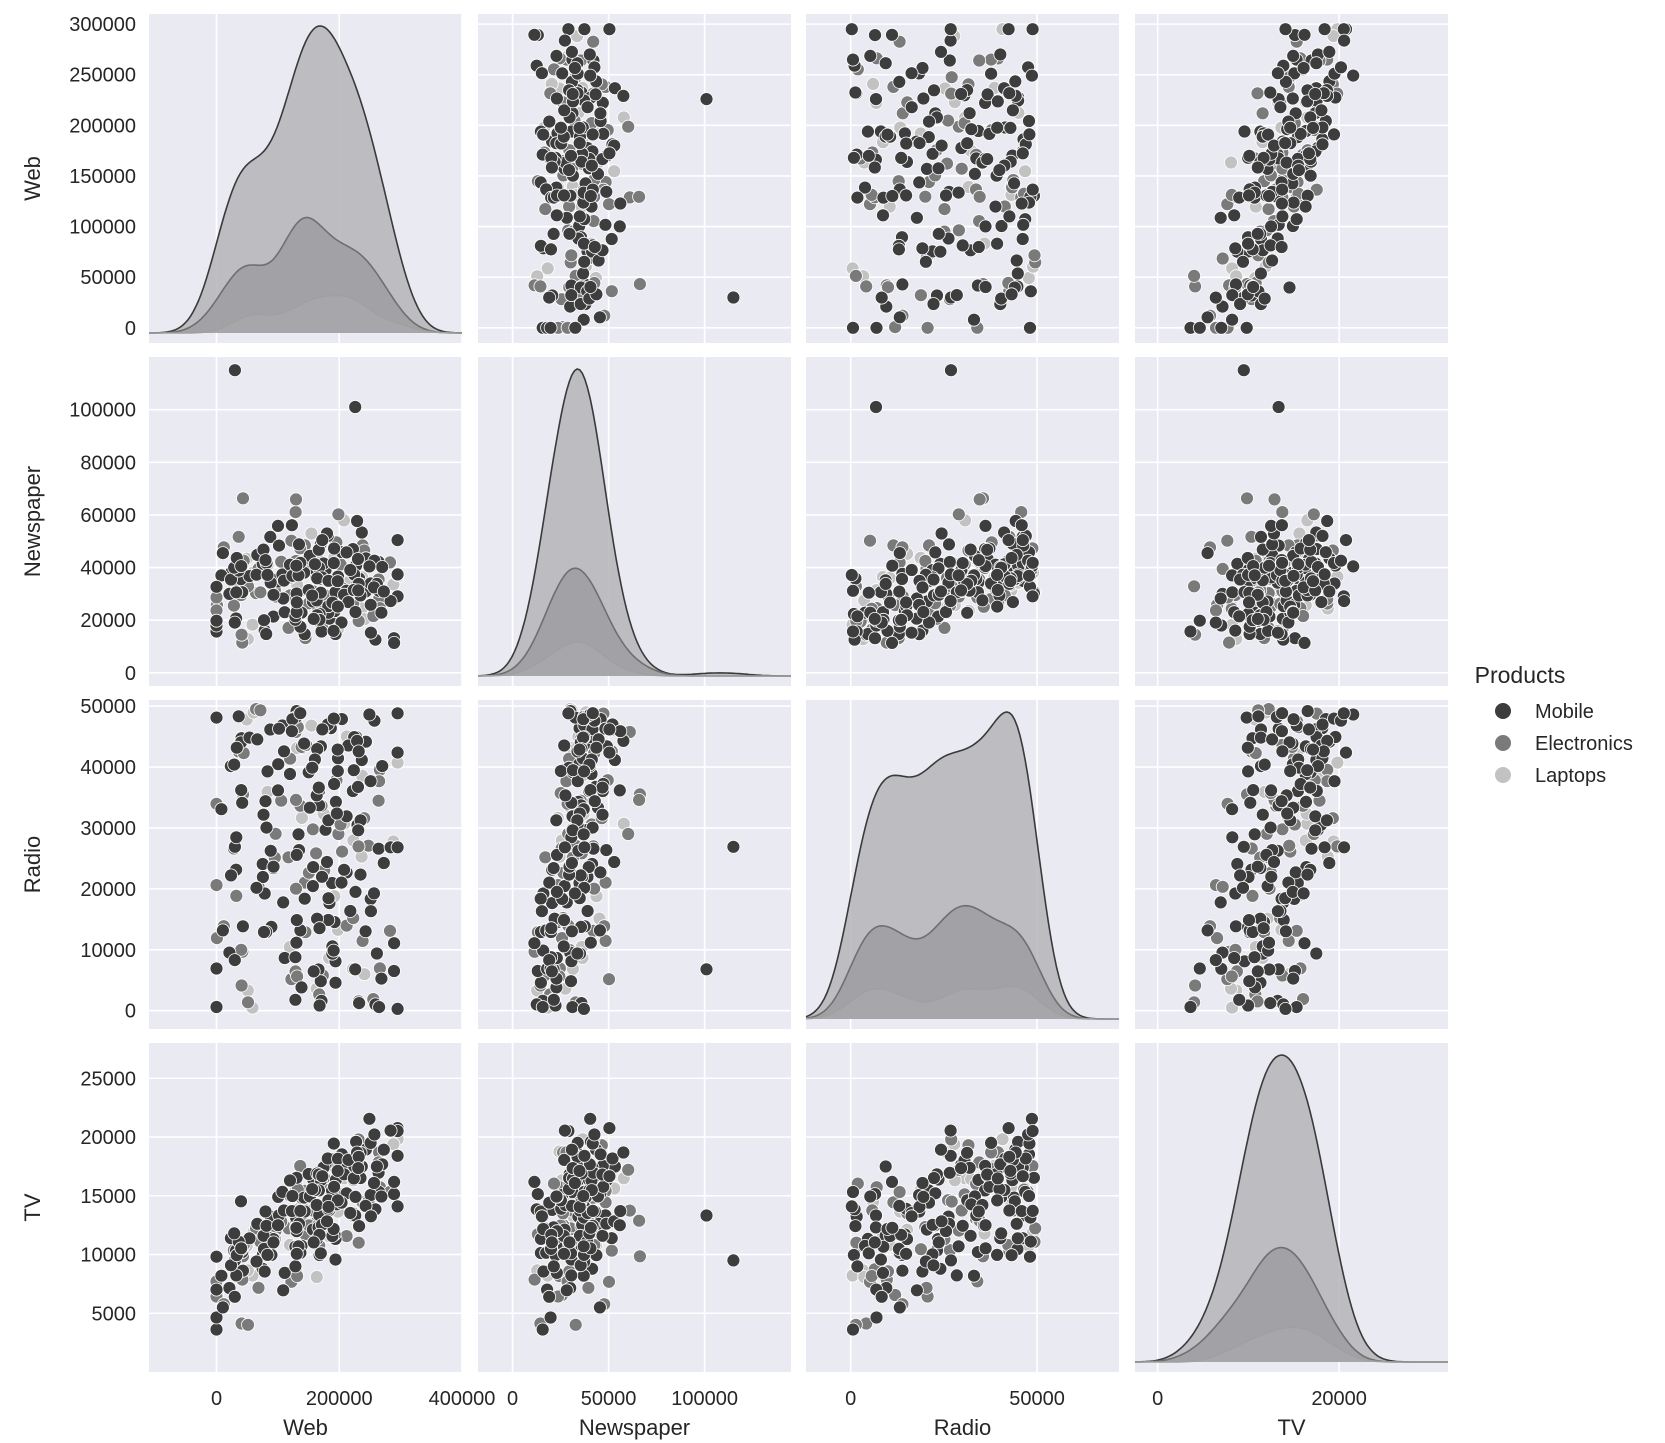  What do you see at coordinates (850, 1399) in the screenshot?
I see `x-tick-label: 0` at bounding box center [850, 1399].